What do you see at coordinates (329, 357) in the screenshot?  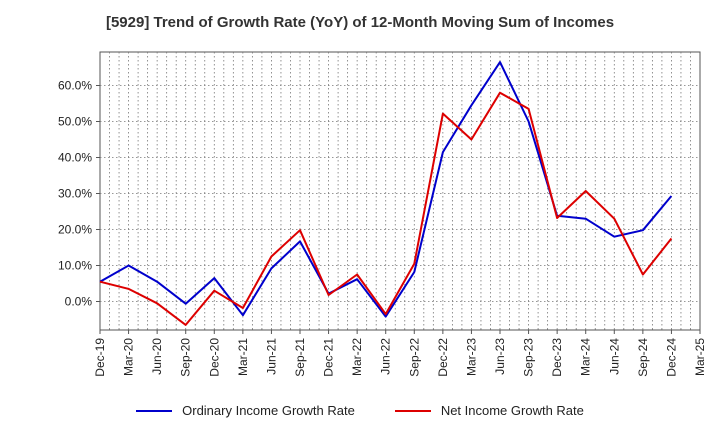 I see `x-tick-label: Dec-21` at bounding box center [329, 357].